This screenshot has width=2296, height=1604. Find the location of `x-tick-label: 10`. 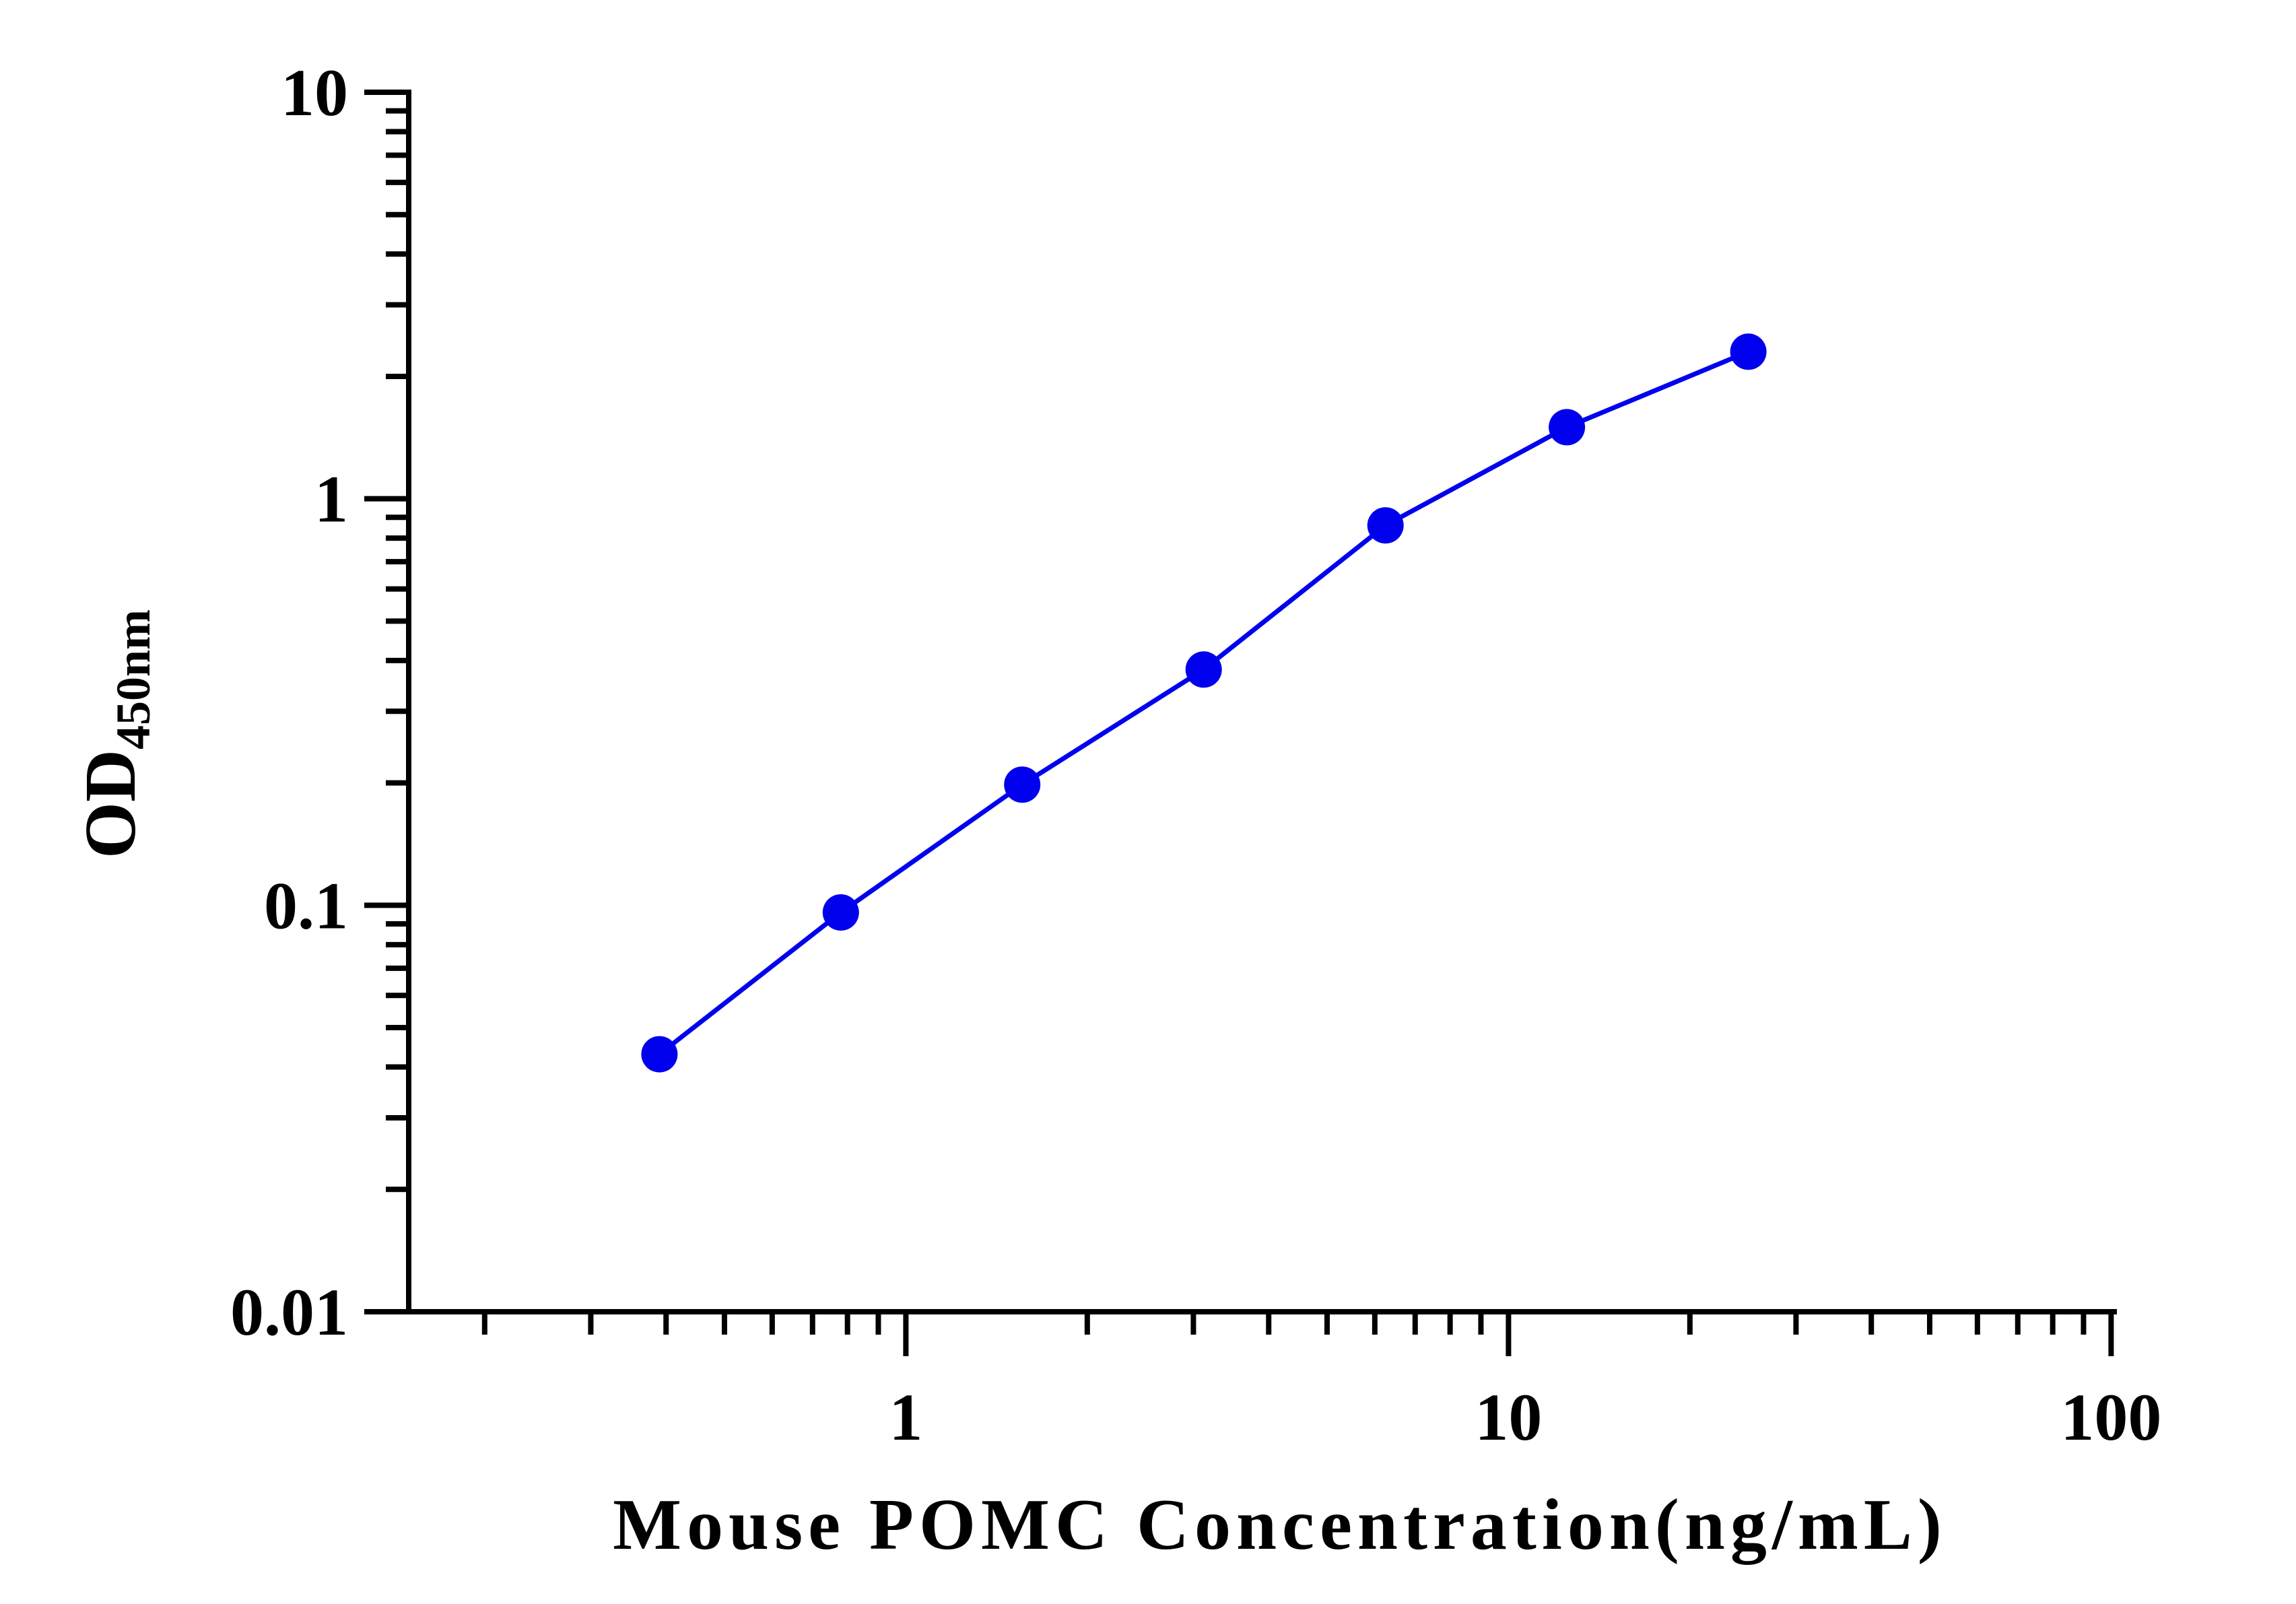

x-tick-label: 10 is located at coordinates (1508, 1418).